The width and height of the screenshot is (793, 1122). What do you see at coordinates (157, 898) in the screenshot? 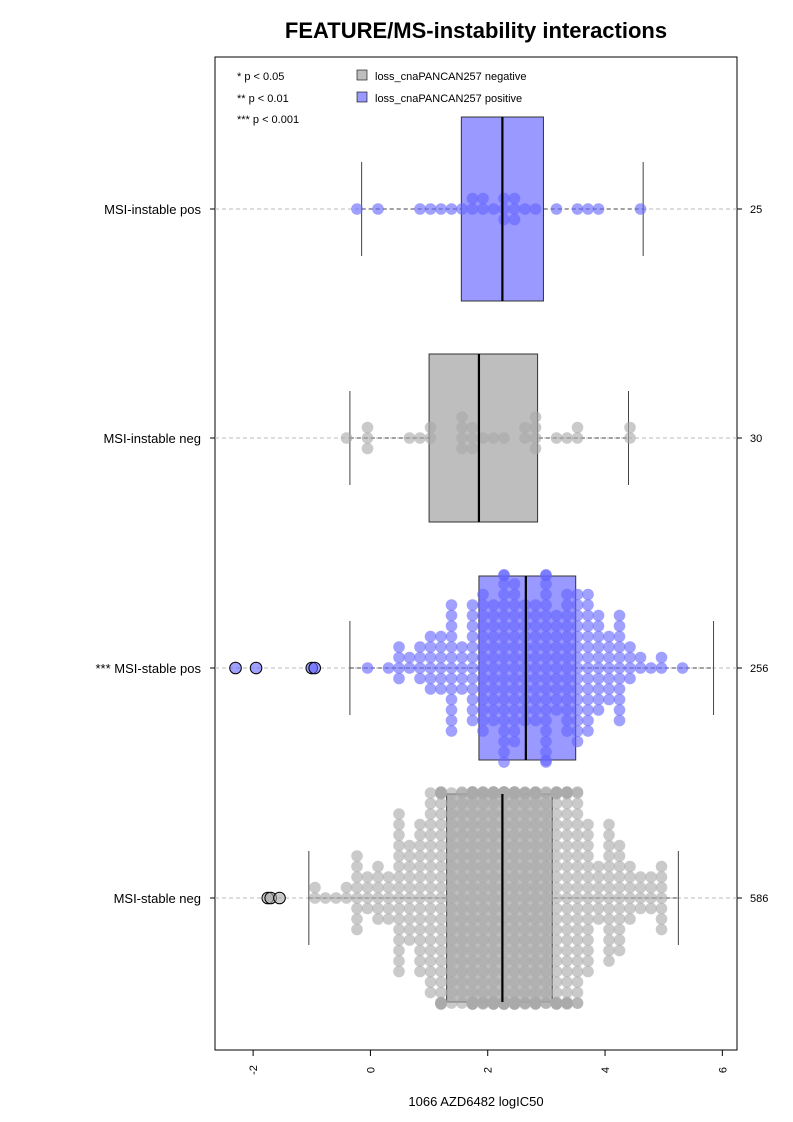
I see `group-label: MSI-stable neg` at bounding box center [157, 898].